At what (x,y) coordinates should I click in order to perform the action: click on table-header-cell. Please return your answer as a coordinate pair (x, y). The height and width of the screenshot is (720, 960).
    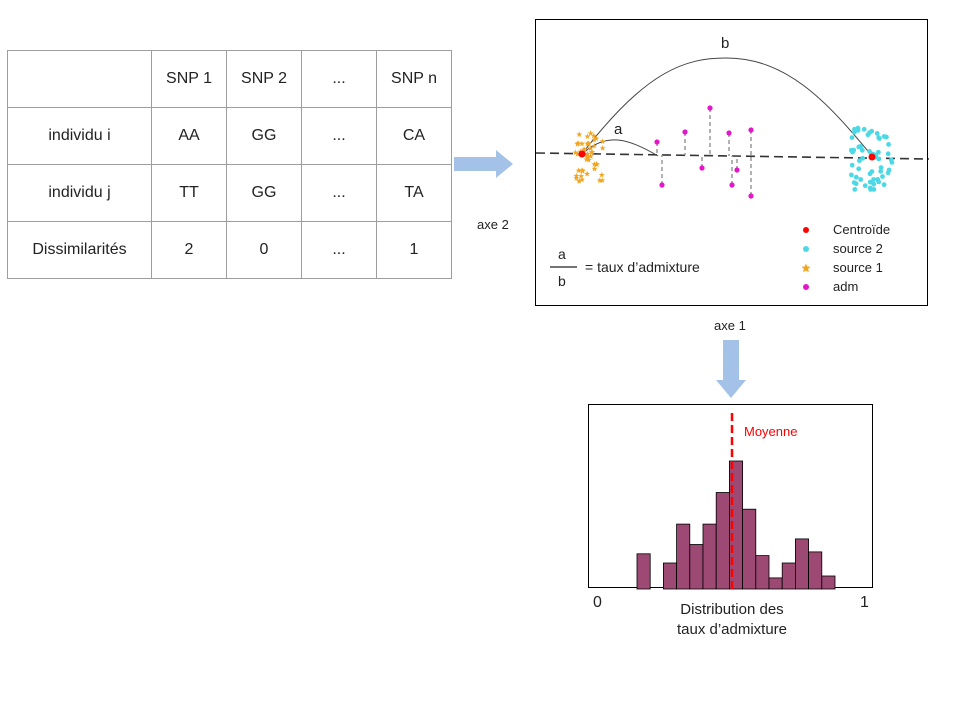
    Looking at the image, I should click on (79, 79).